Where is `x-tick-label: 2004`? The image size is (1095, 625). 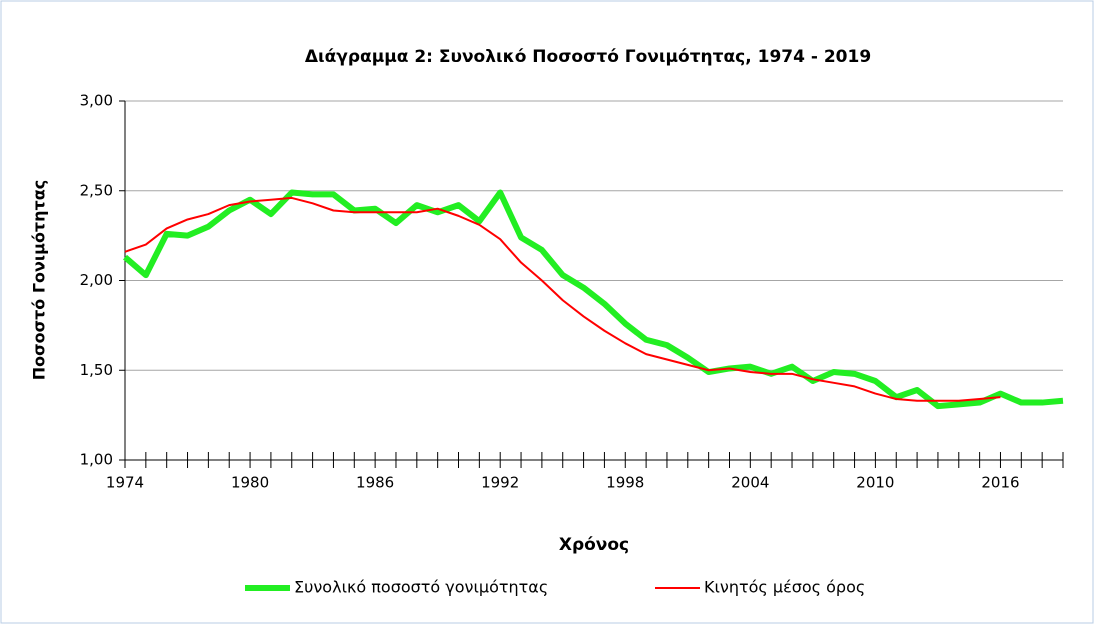
x-tick-label: 2004 is located at coordinates (750, 483).